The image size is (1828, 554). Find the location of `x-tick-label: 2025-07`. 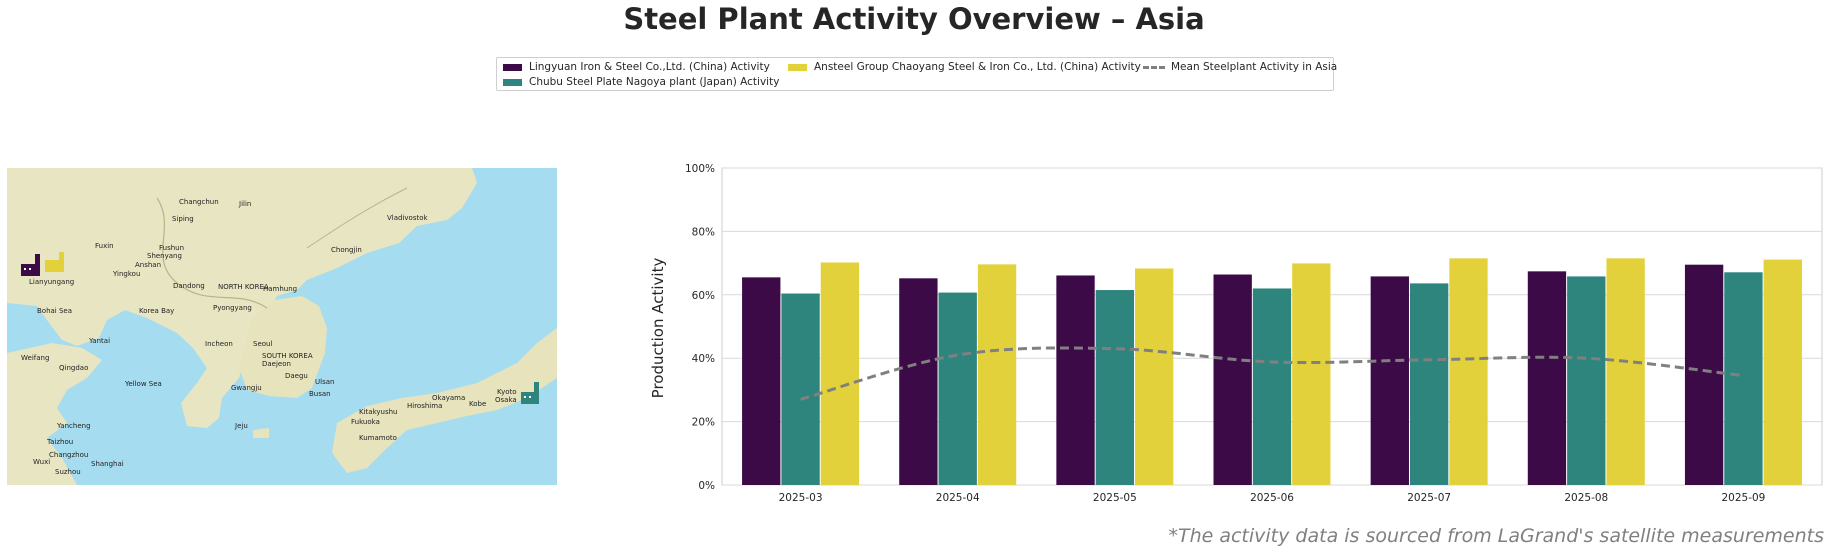

x-tick-label: 2025-07 is located at coordinates (1429, 498).